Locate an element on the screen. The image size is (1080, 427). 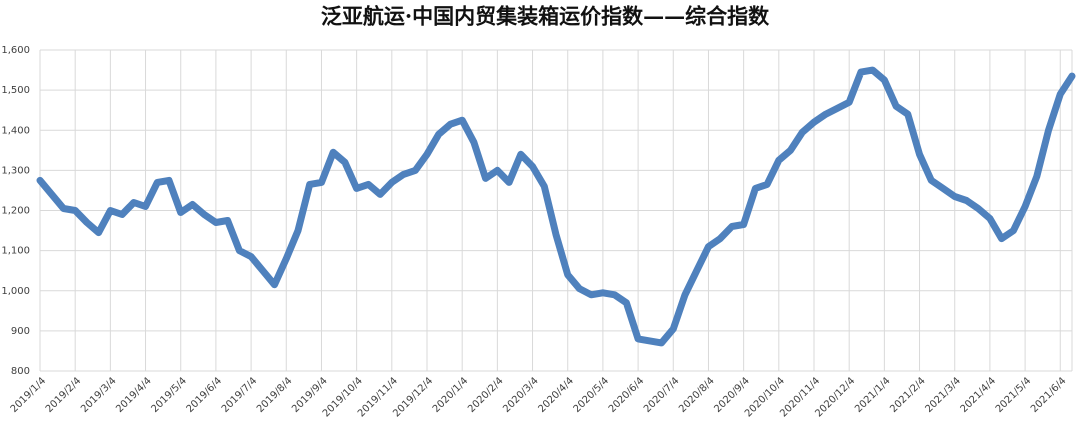
y-tick-label: 1,300 is located at coordinates (15, 170).